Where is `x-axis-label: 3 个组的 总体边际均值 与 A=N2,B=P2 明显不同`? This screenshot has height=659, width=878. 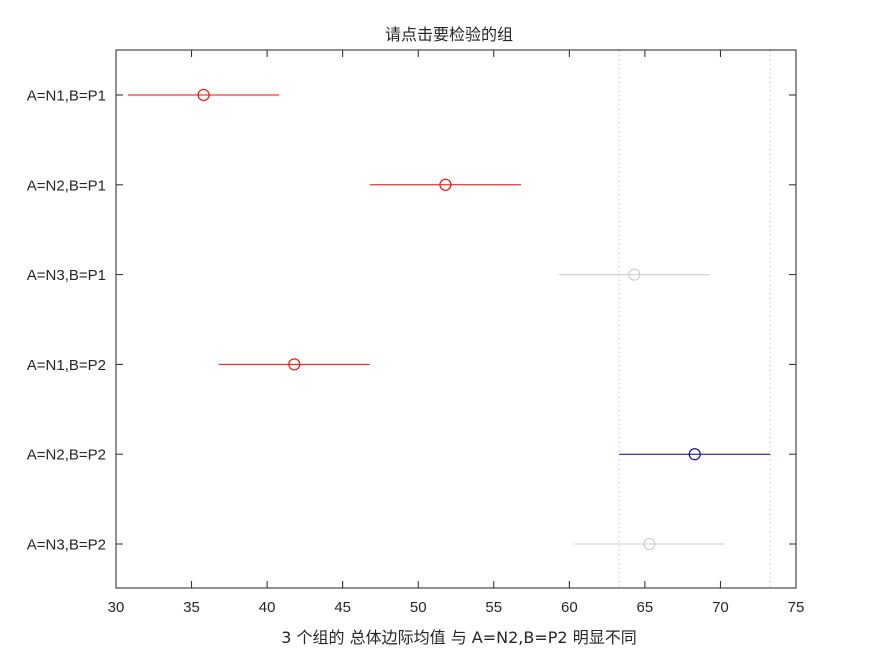 x-axis-label: 3 个组的 总体边际均值 与 A=N2,B=P2 明显不同 is located at coordinates (458, 637).